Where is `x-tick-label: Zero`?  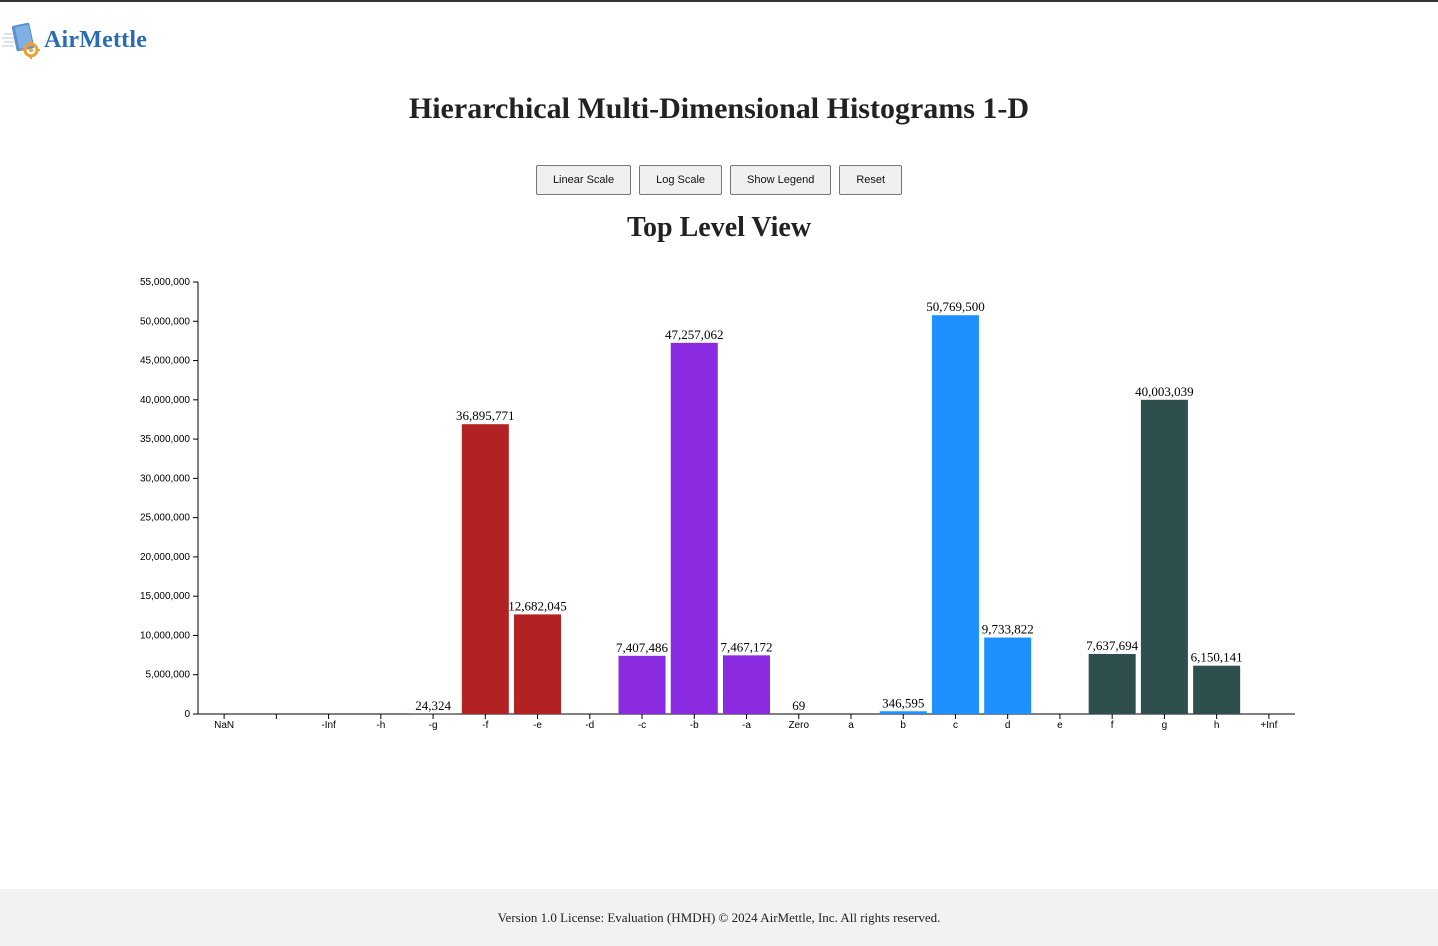 x-tick-label: Zero is located at coordinates (798, 725).